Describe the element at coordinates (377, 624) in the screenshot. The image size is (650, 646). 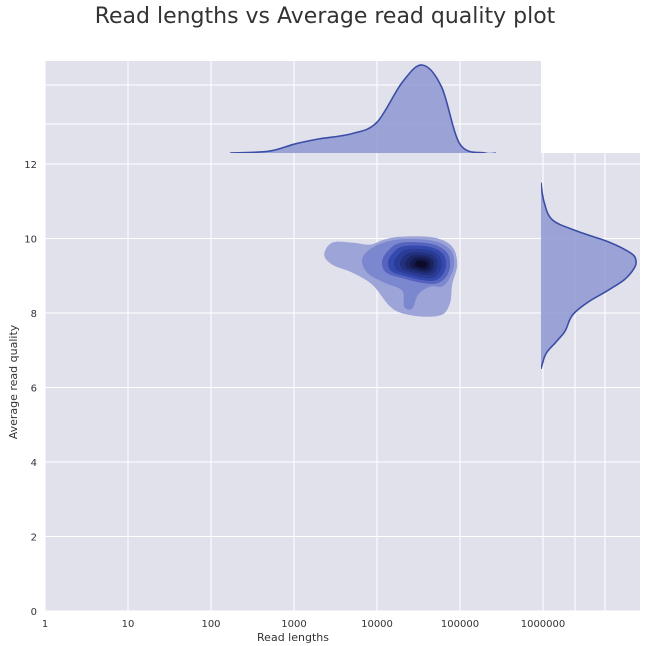
I see `x-tick-label: 10000` at that location.